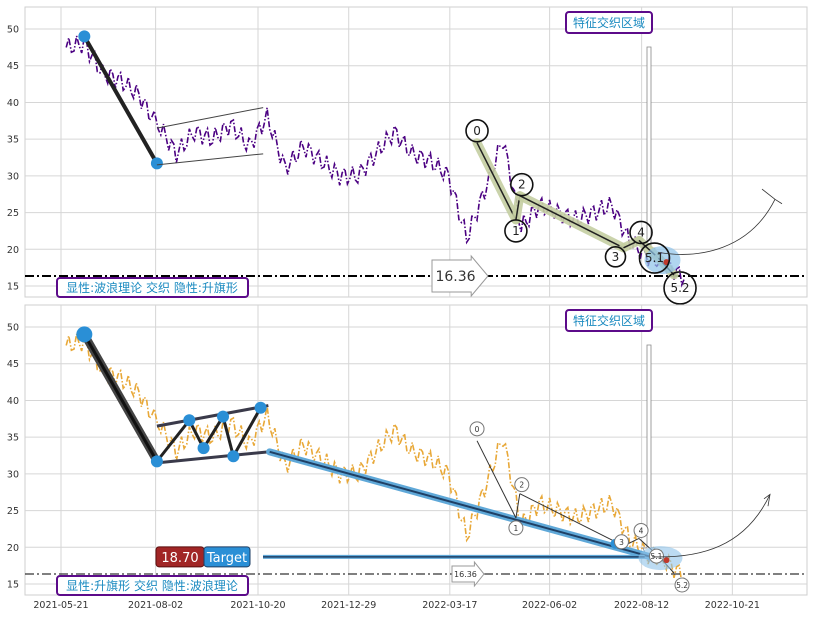 The image size is (813, 621). What do you see at coordinates (449, 605) in the screenshot?
I see `x-tick-label: 2022-03-17` at bounding box center [449, 605].